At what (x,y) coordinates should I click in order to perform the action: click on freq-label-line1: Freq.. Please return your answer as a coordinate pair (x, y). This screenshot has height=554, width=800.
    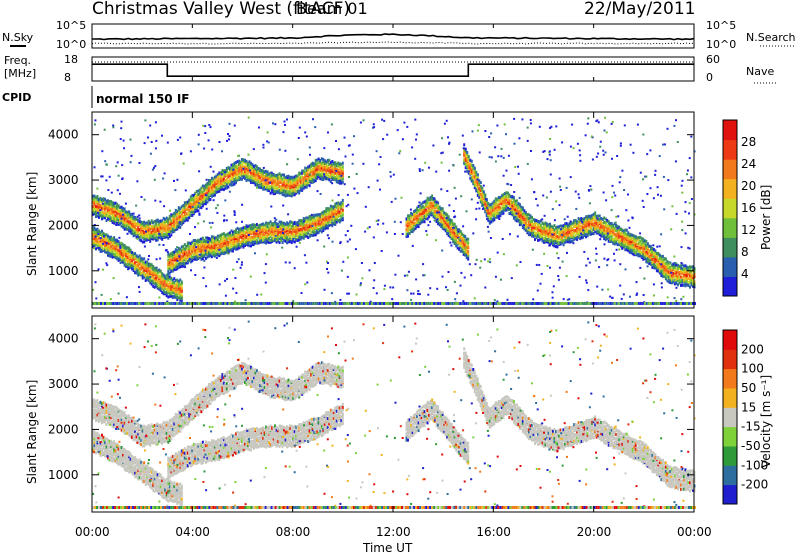
    Looking at the image, I should click on (17, 60).